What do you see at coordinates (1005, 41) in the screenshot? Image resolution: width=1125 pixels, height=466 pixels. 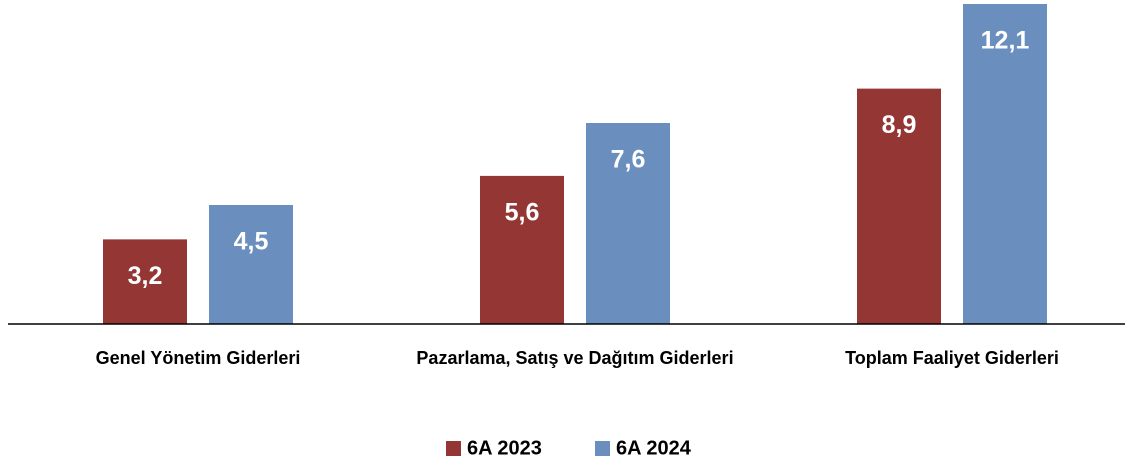 I see `data-label: 12,1` at bounding box center [1005, 41].